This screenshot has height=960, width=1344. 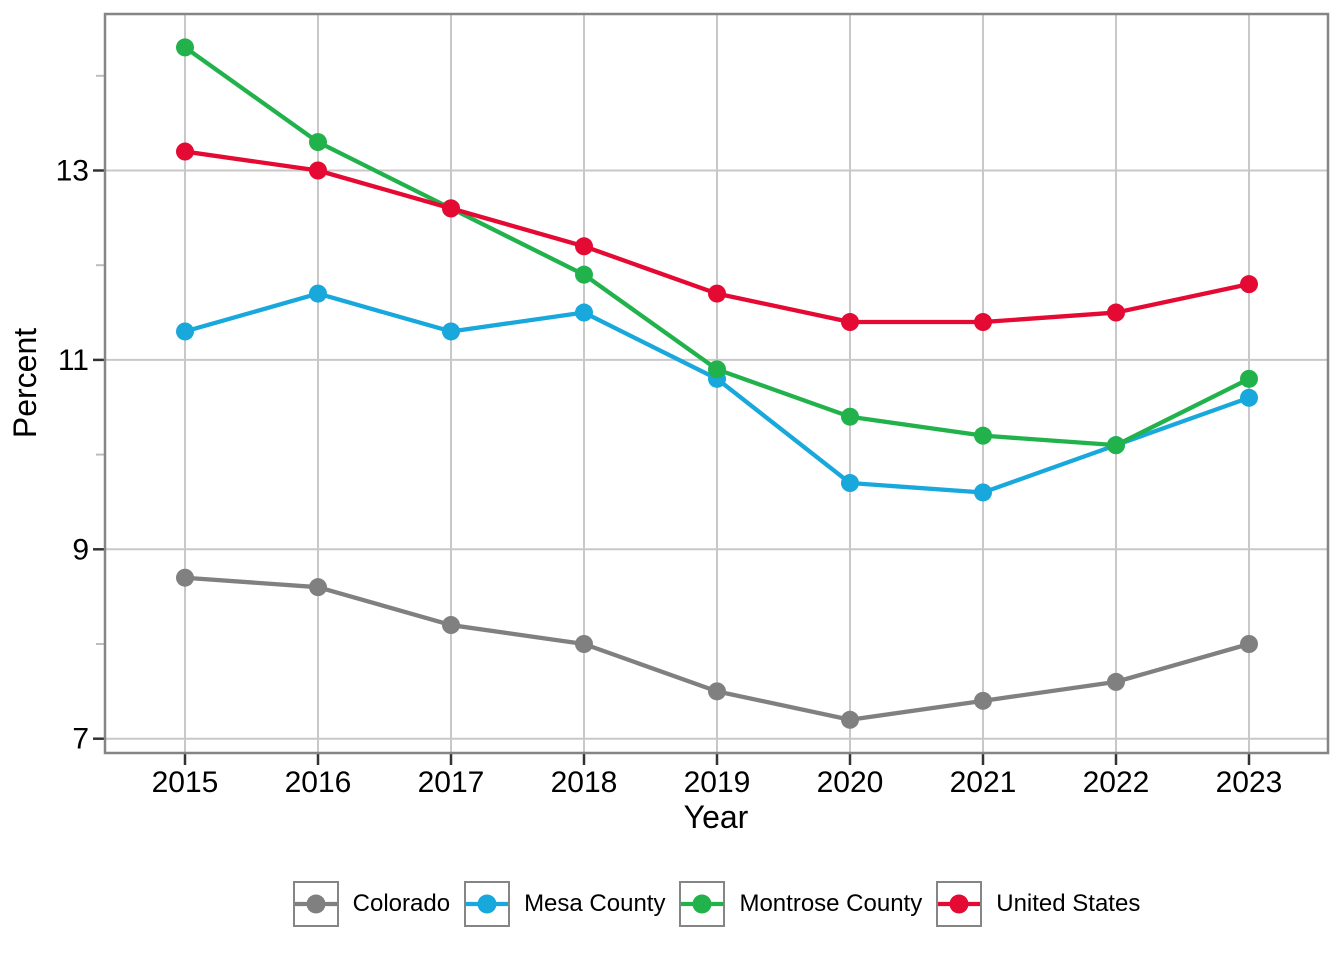 What do you see at coordinates (318, 587) in the screenshot?
I see `data-point-colorado-2016` at bounding box center [318, 587].